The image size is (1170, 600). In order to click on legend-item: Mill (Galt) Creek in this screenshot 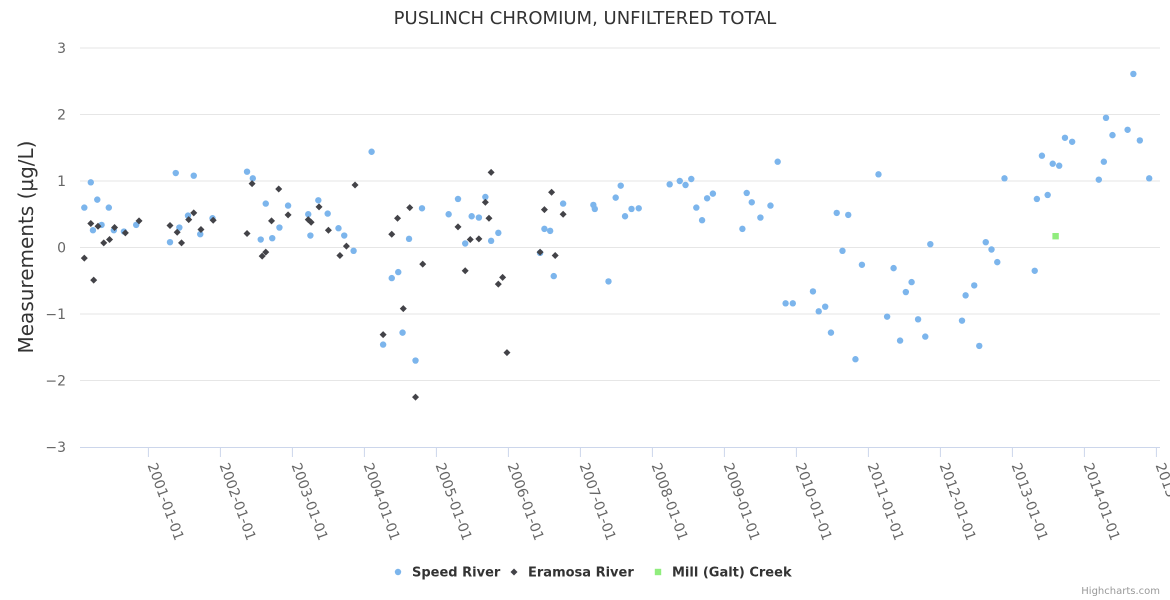, I will do `click(723, 573)`.